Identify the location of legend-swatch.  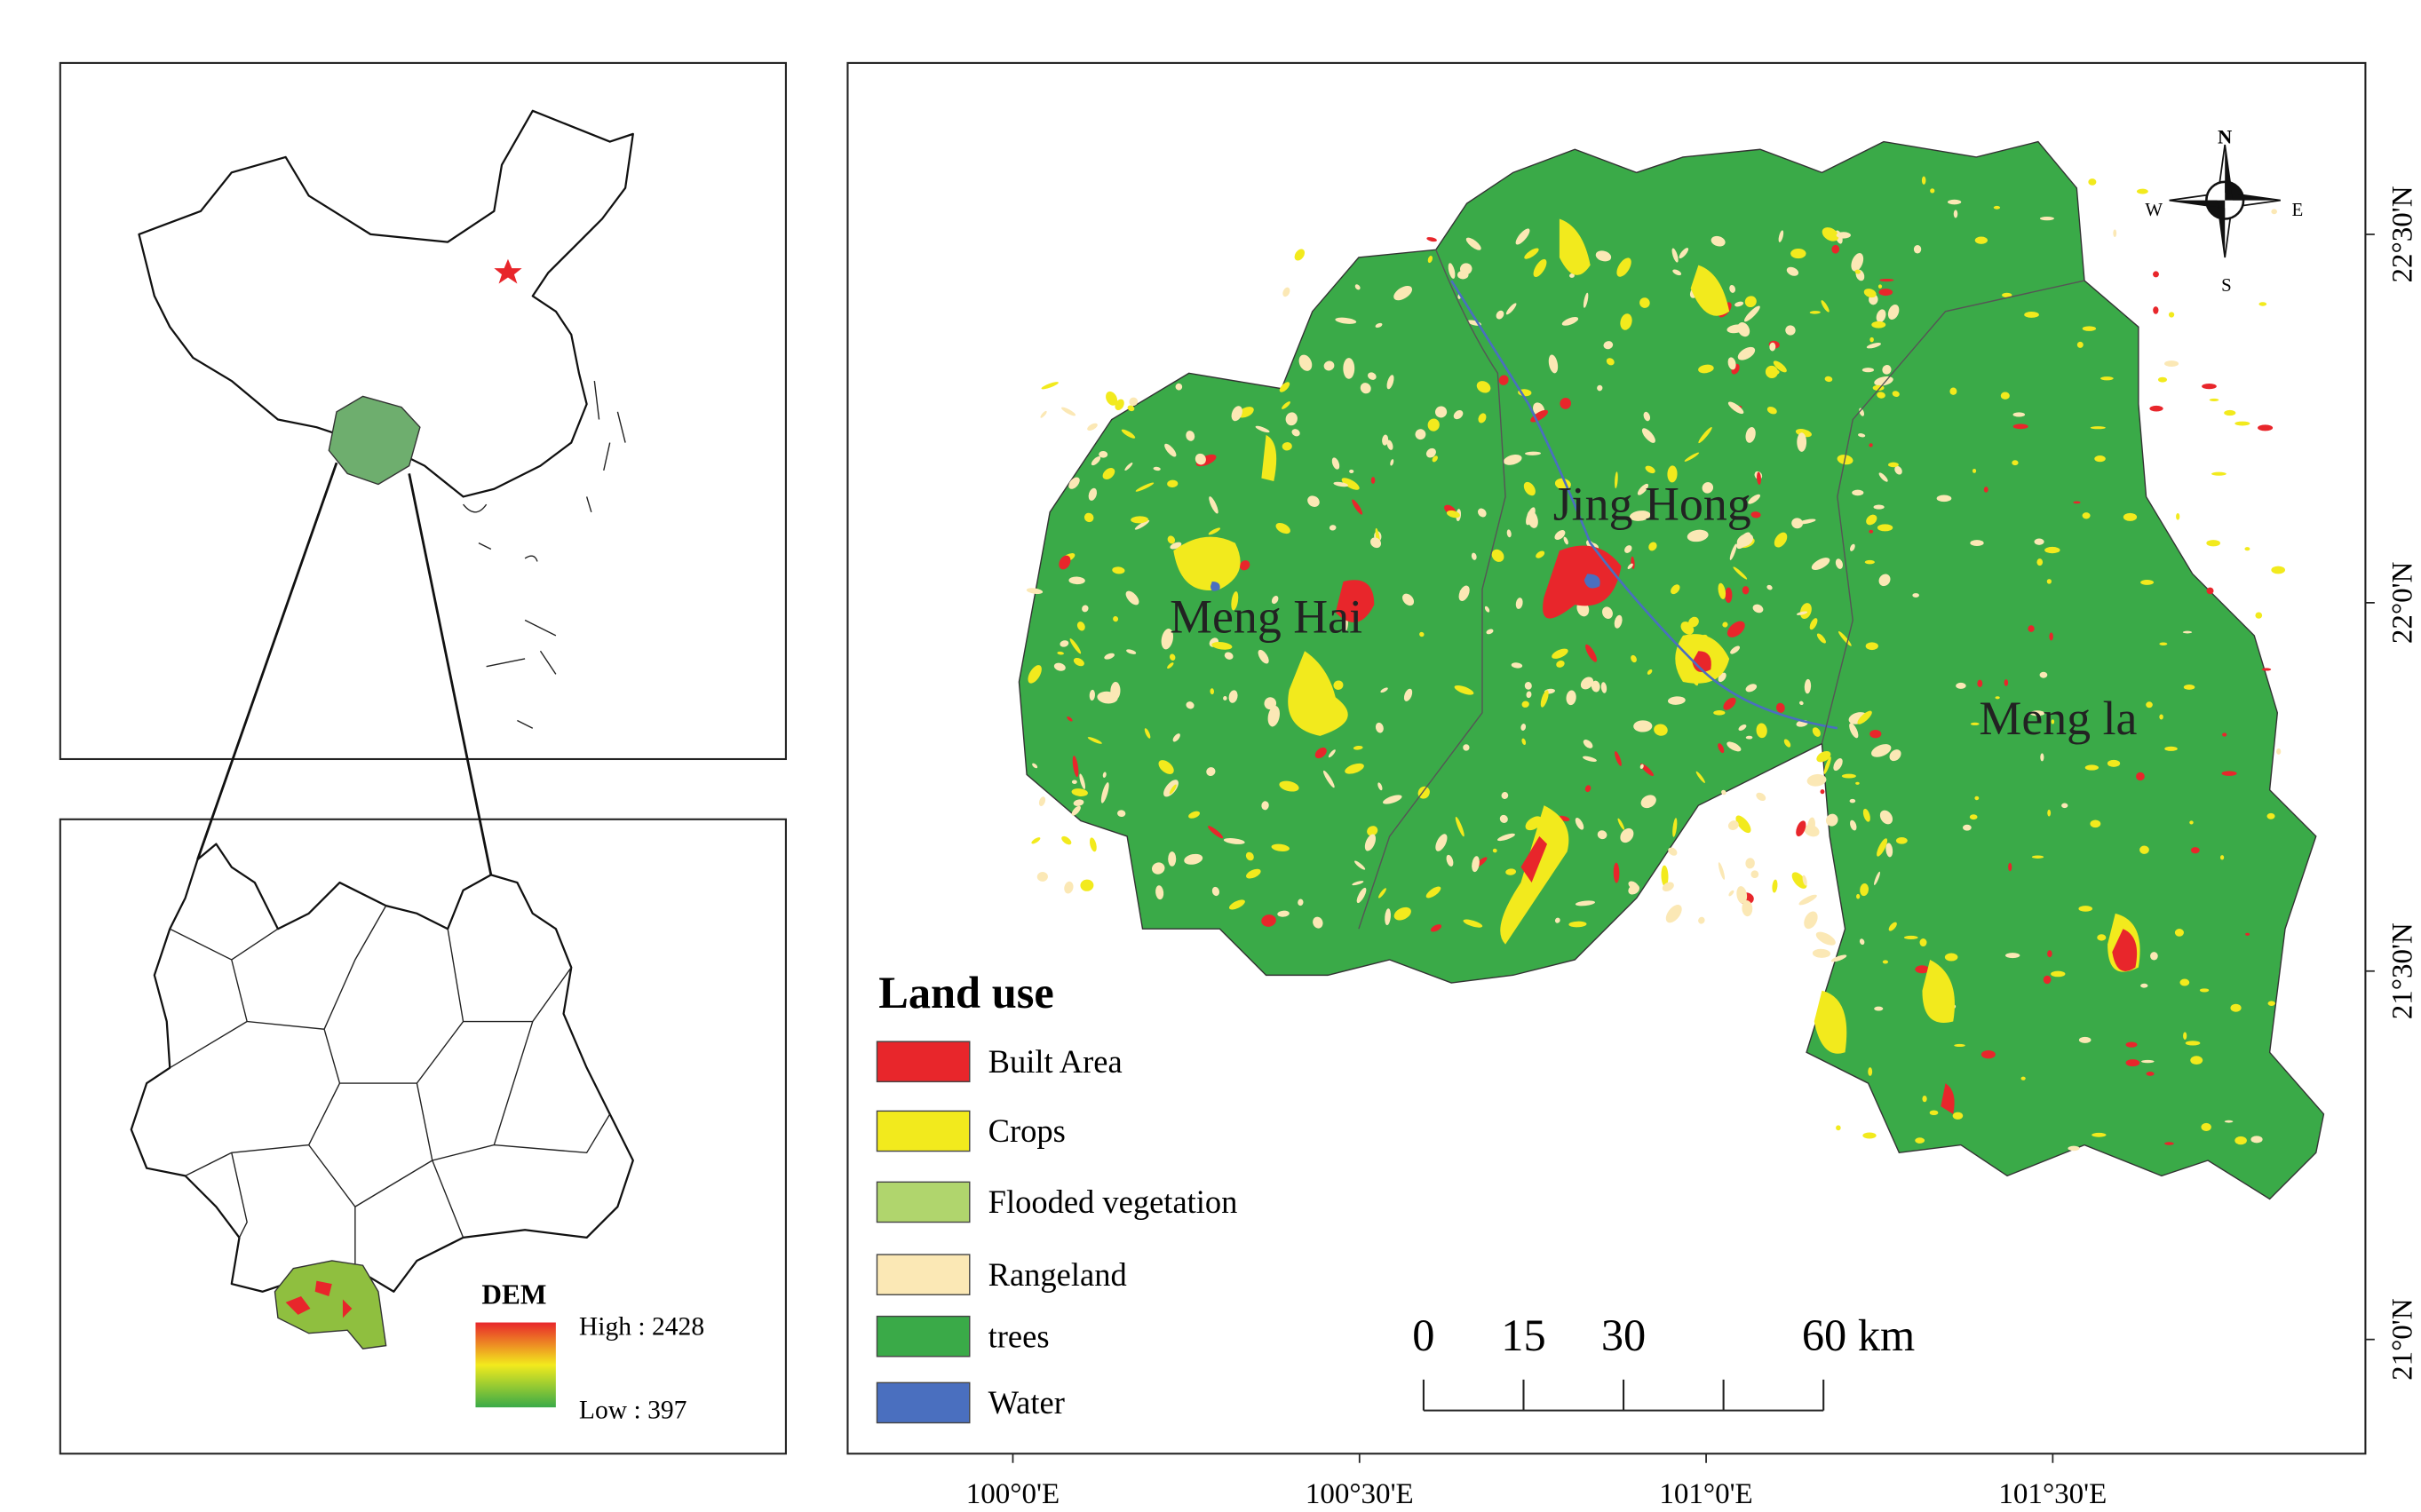
(924, 1337).